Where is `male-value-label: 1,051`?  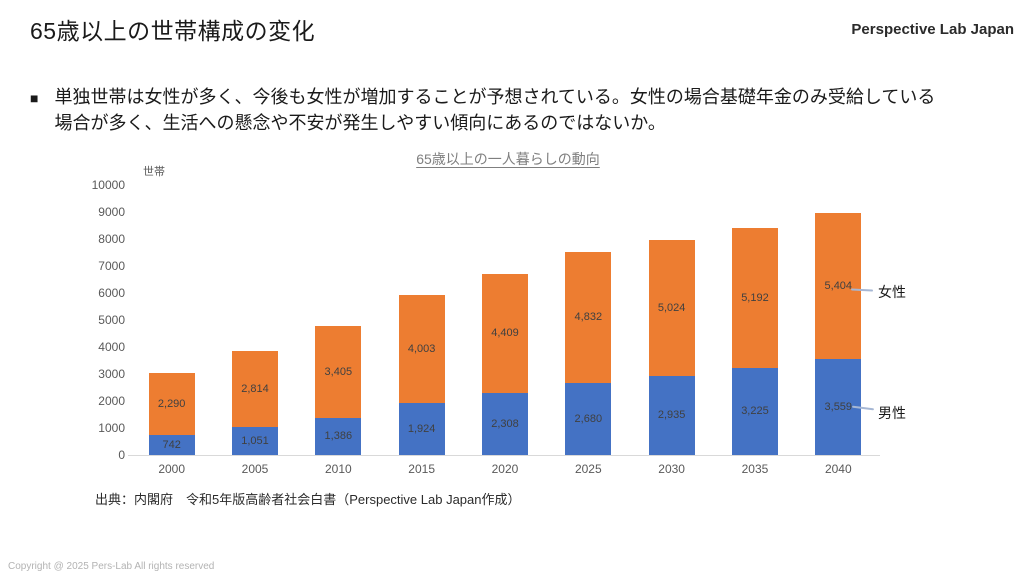
male-value-label: 1,051 is located at coordinates (255, 440).